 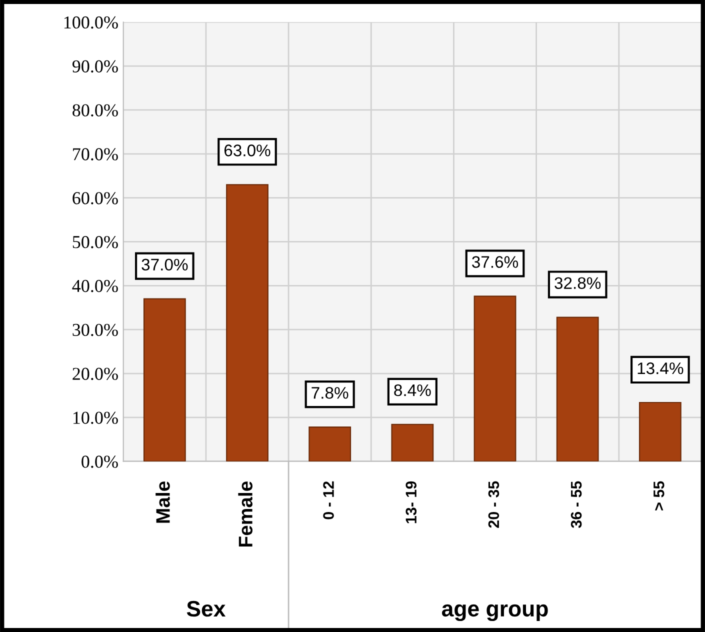 I want to click on data-label: 32.8%, so click(x=577, y=283).